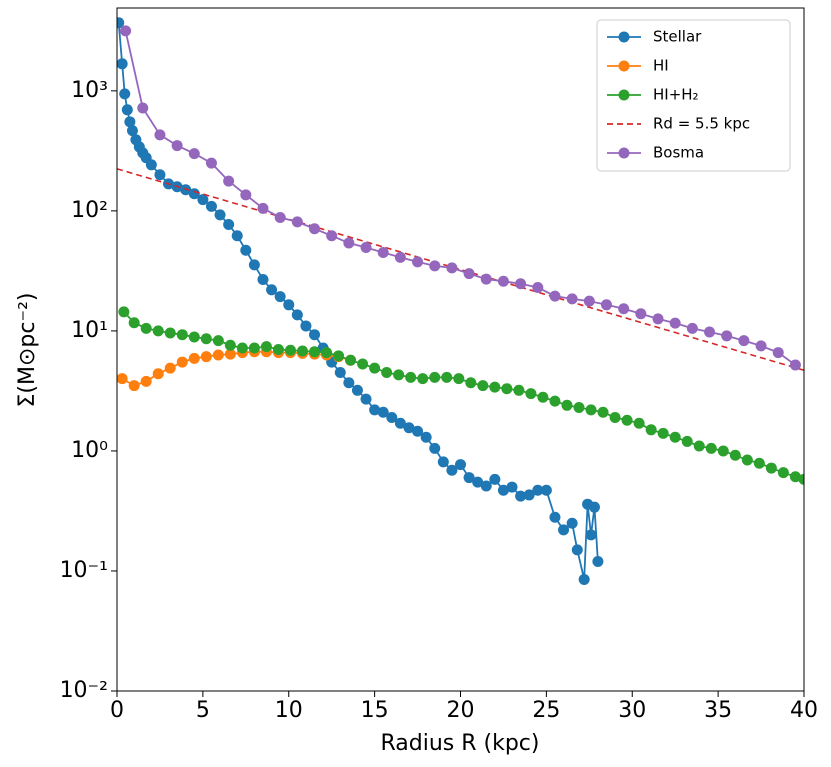 This screenshot has width=831, height=767. What do you see at coordinates (84, 570) in the screenshot?
I see `y-tick-label: 10⁻¹` at bounding box center [84, 570].